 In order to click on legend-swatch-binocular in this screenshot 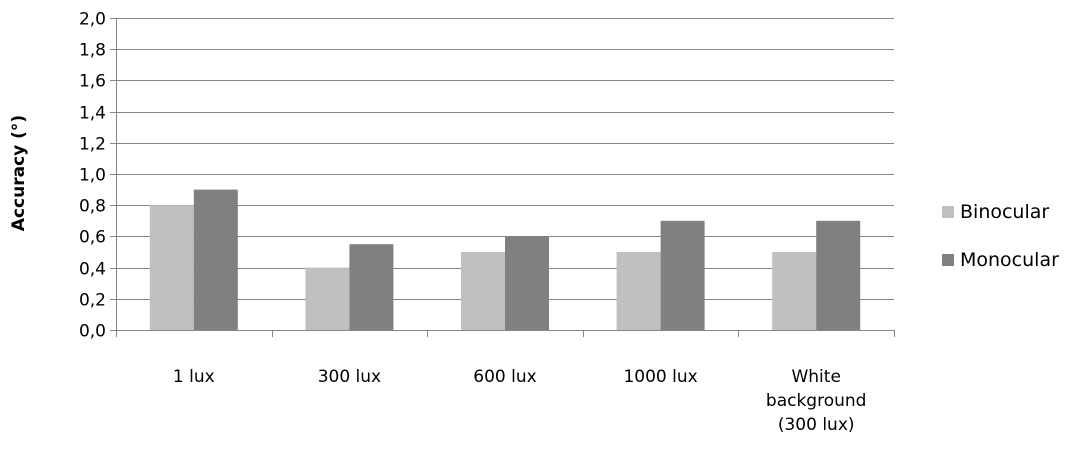, I will do `click(948, 212)`.